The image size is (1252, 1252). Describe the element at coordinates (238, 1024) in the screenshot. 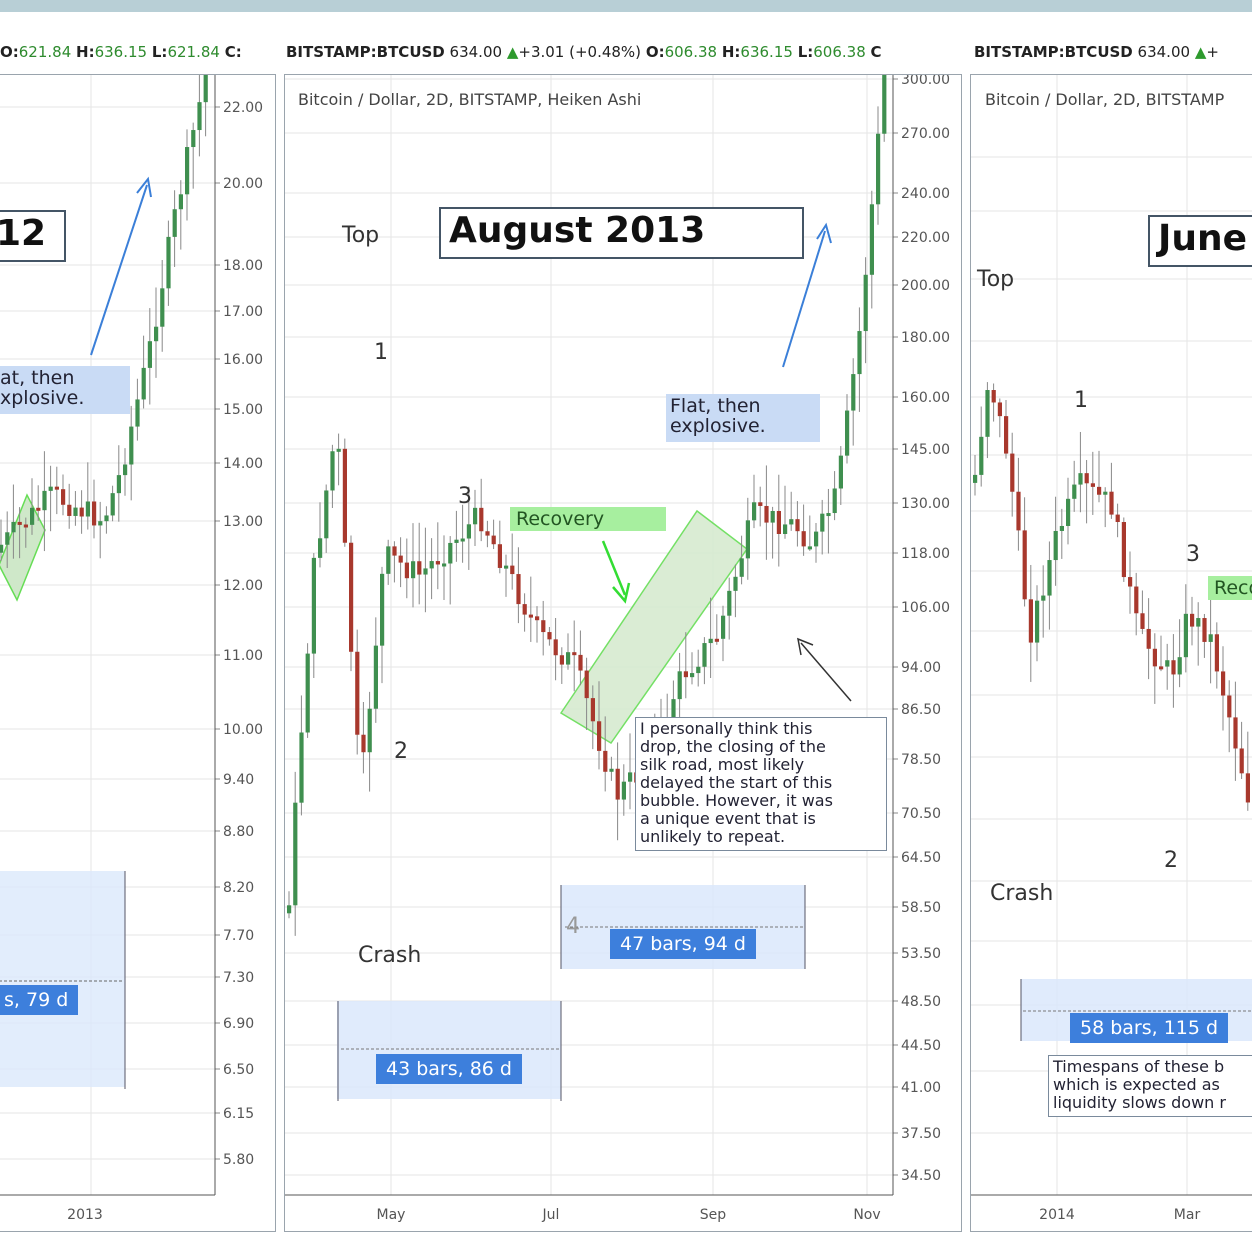

I see `y-tick-label: 6.90` at that location.